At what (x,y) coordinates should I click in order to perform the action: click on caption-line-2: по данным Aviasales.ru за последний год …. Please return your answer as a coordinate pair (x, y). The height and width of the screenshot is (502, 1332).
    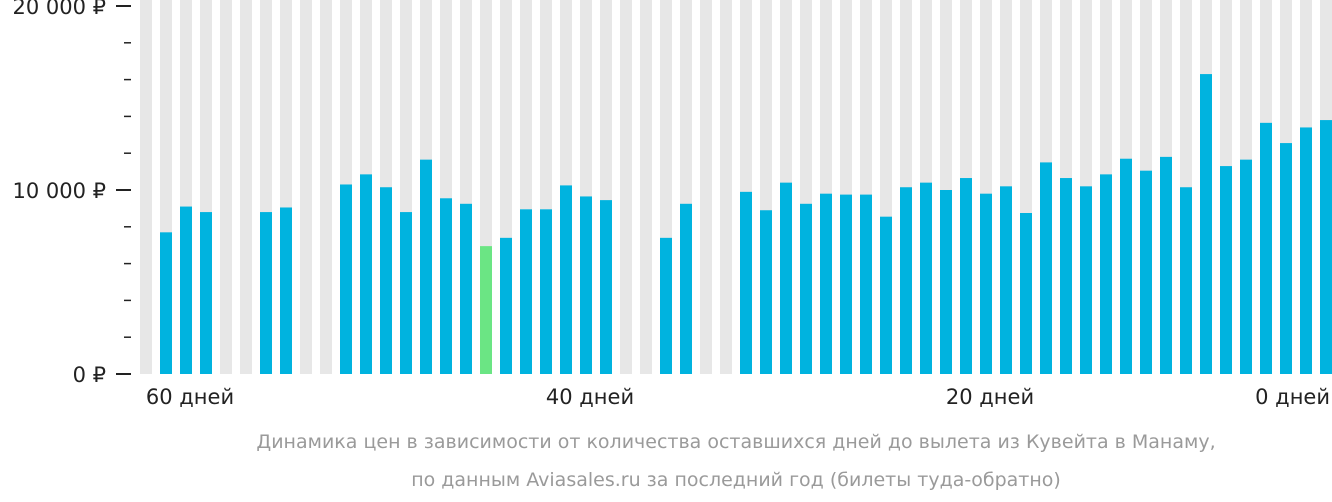
    Looking at the image, I should click on (736, 480).